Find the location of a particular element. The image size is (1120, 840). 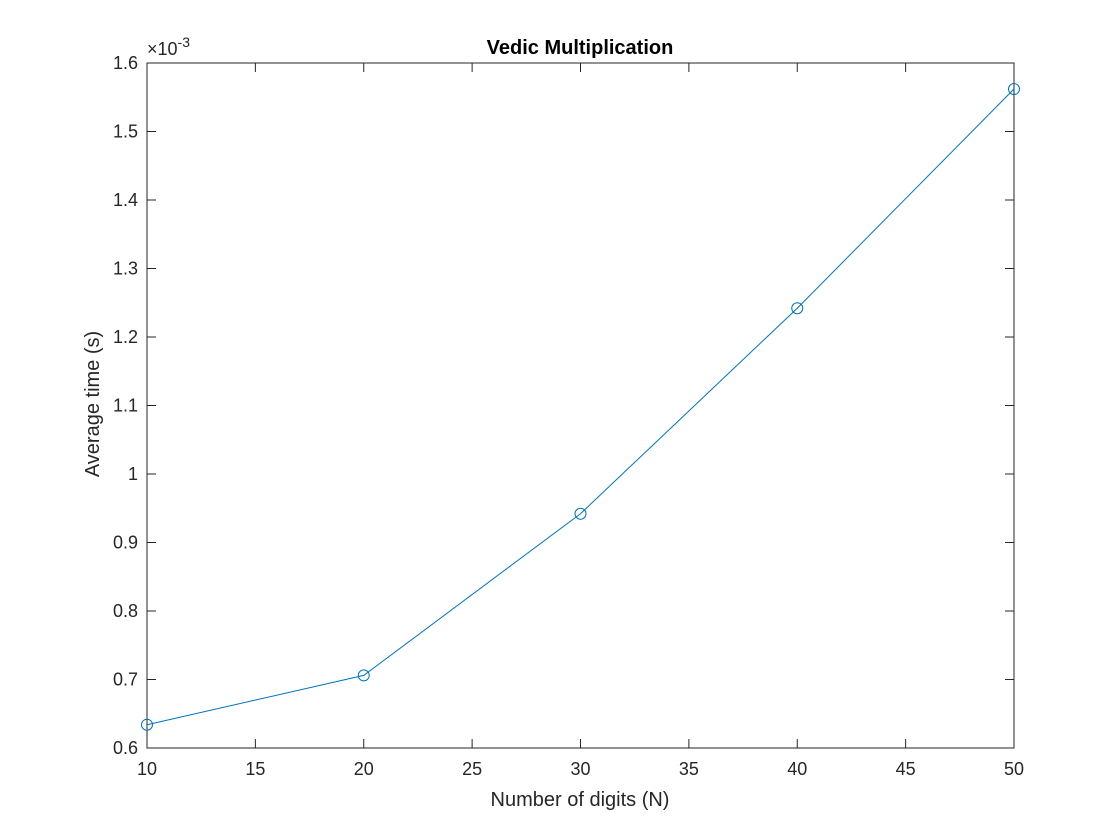

y-axis-title: Average time (s) is located at coordinates (93, 404).